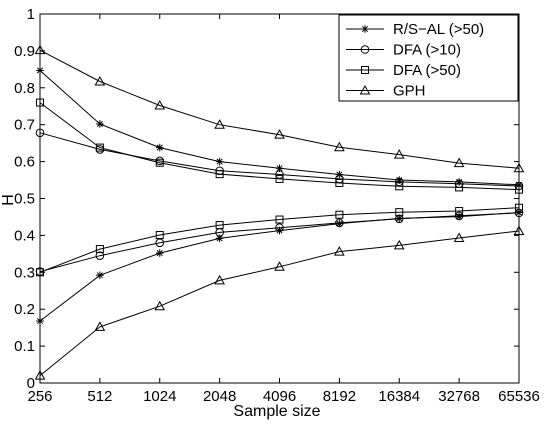 The width and height of the screenshot is (545, 429). Describe the element at coordinates (39, 396) in the screenshot. I see `x-tick-label: 256` at that location.